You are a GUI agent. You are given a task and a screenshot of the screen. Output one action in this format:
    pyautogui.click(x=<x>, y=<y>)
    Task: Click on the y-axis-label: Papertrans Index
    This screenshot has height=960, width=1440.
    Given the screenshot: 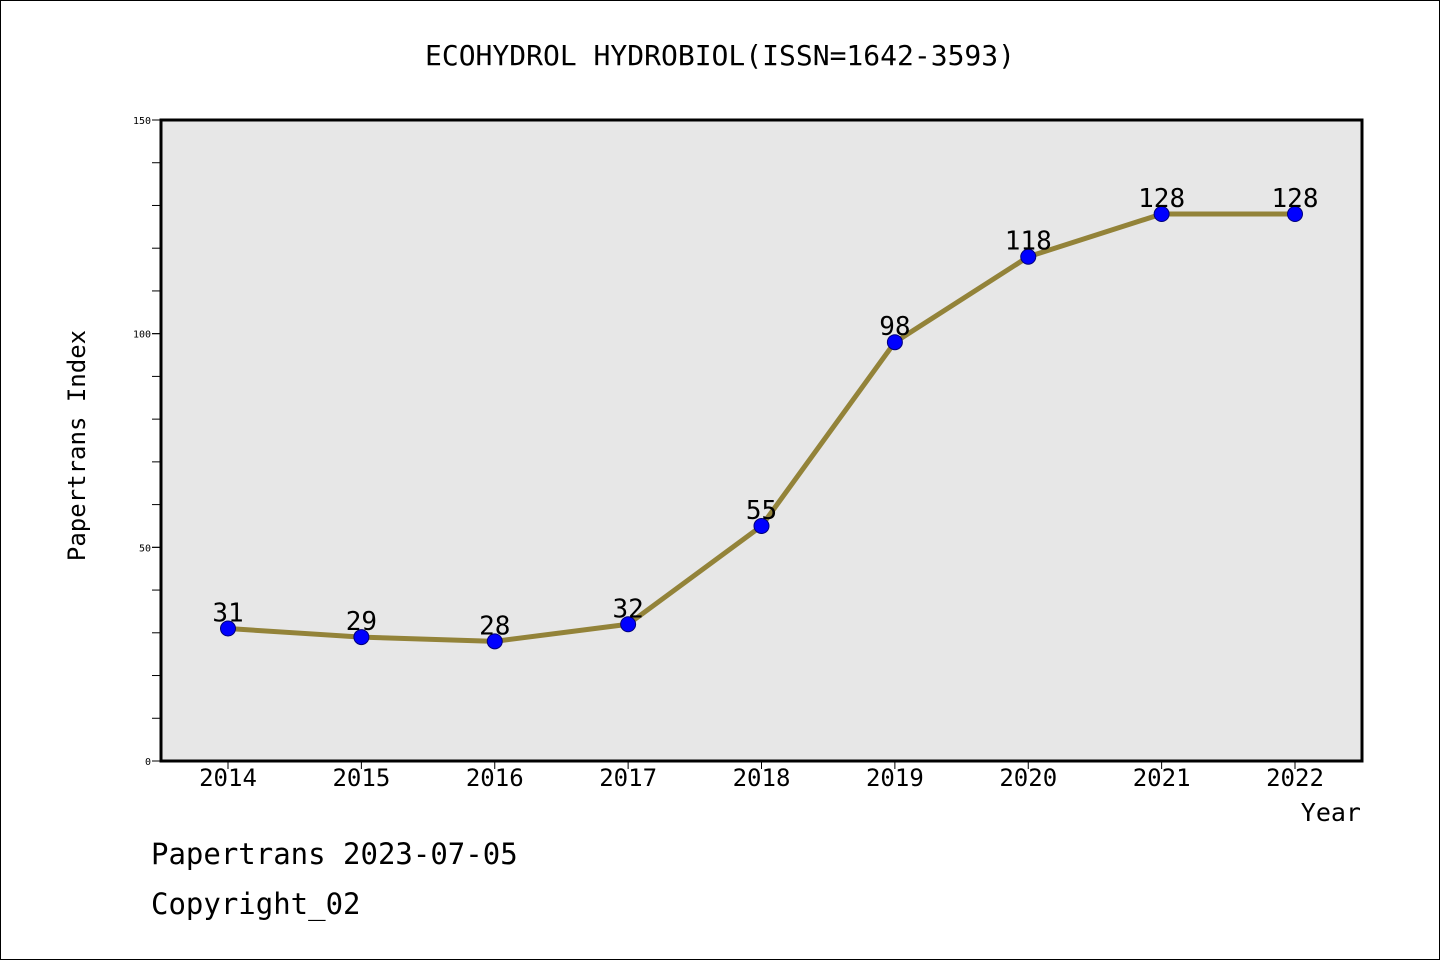 What is the action you would take?
    pyautogui.click(x=77, y=445)
    